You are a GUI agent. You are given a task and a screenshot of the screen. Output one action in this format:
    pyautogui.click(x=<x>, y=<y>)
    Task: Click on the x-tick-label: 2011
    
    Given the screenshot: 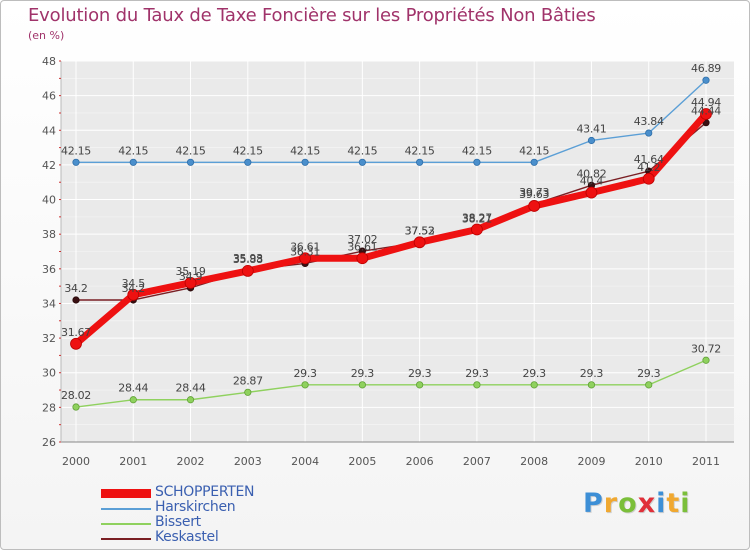 What is the action you would take?
    pyautogui.click(x=706, y=461)
    